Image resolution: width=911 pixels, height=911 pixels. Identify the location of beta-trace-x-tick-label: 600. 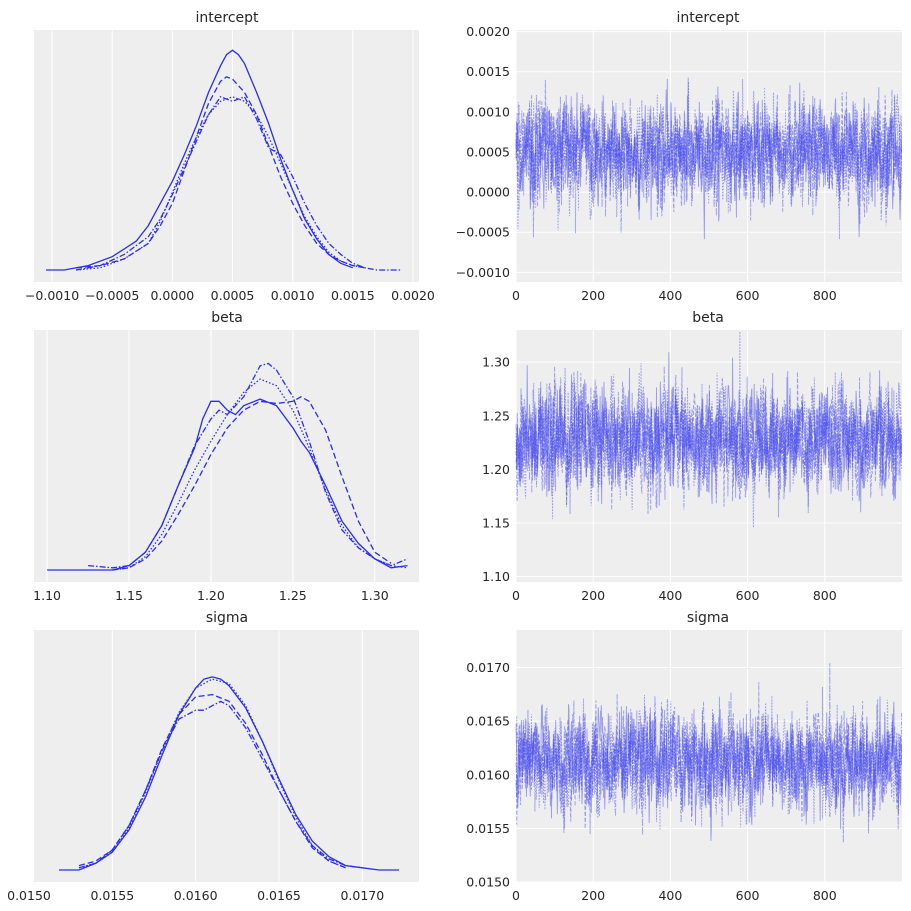
(748, 595).